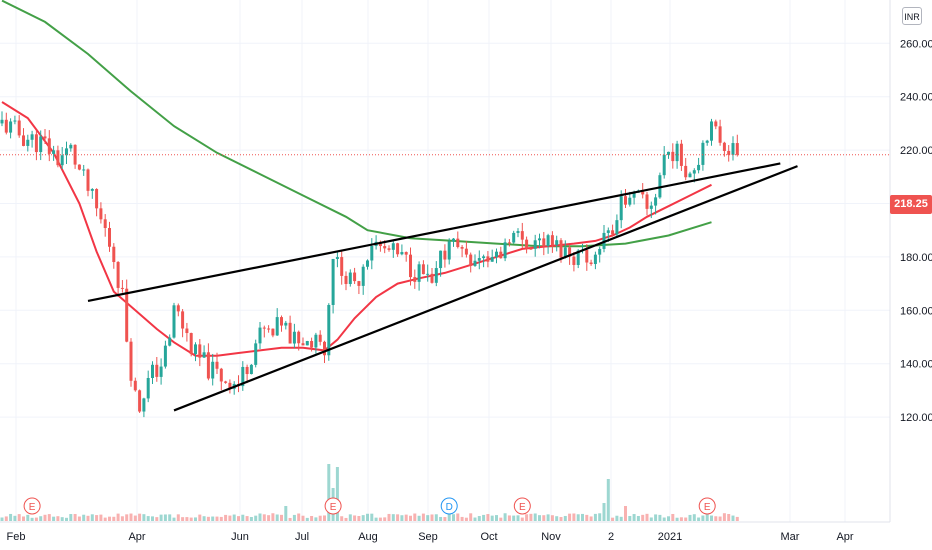 The width and height of the screenshot is (932, 550). I want to click on x-tick-label: Apr, so click(844, 537).